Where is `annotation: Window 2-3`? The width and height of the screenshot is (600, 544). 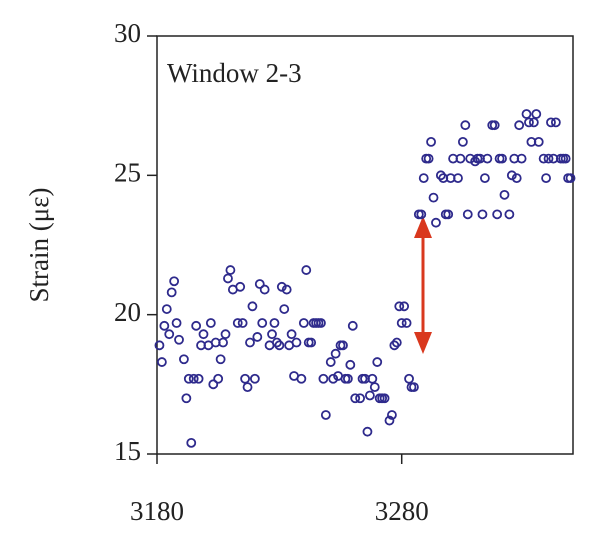
annotation: Window 2-3 is located at coordinates (234, 73).